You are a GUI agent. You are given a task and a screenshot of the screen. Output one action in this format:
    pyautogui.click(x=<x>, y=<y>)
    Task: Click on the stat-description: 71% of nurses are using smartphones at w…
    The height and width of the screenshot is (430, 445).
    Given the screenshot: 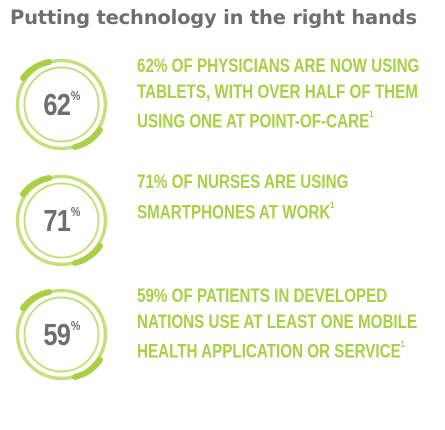 What is the action you would take?
    pyautogui.click(x=243, y=197)
    